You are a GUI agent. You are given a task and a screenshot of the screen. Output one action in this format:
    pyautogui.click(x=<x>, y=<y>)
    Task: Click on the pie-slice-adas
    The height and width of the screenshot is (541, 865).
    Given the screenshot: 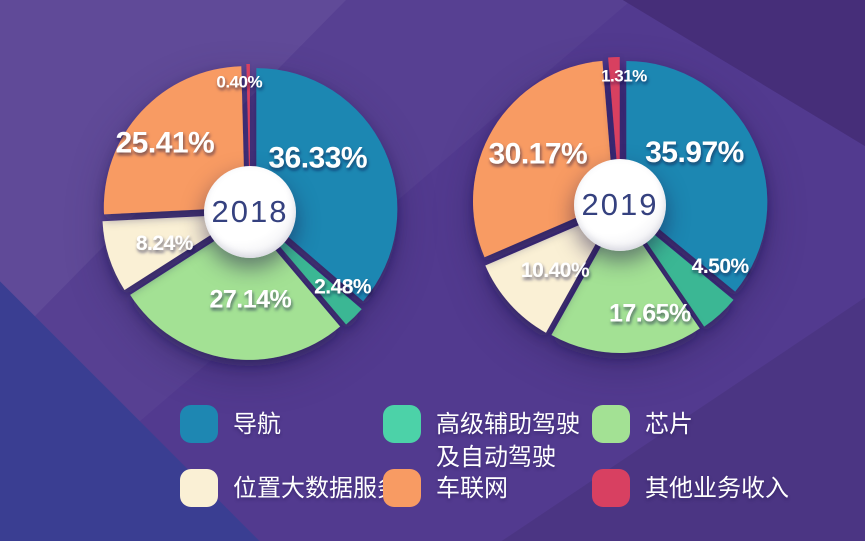 What is the action you would take?
    pyautogui.click(x=679, y=268)
    